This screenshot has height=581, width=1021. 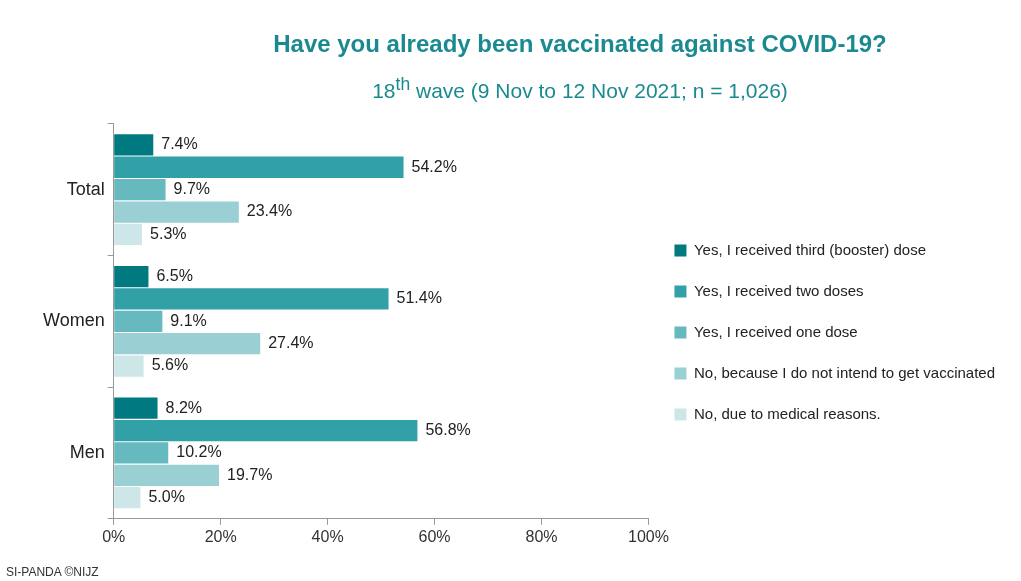 I want to click on x-tick-label: 100%, so click(x=648, y=536).